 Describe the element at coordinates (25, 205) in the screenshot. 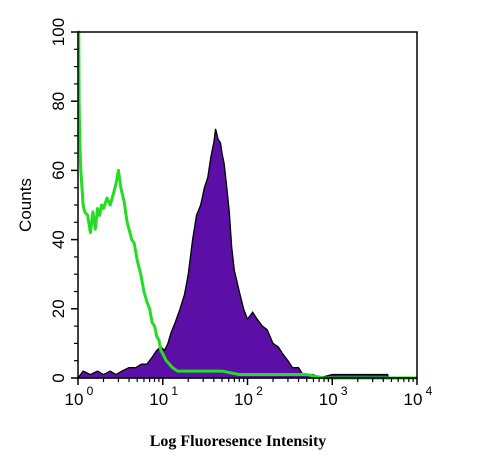

I see `y-axis-title: Counts` at that location.